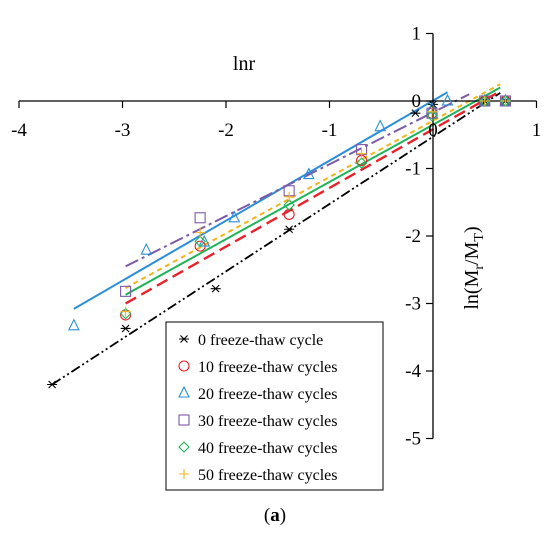 The height and width of the screenshot is (534, 550). What do you see at coordinates (537, 130) in the screenshot?
I see `x-tick-label: 1` at bounding box center [537, 130].